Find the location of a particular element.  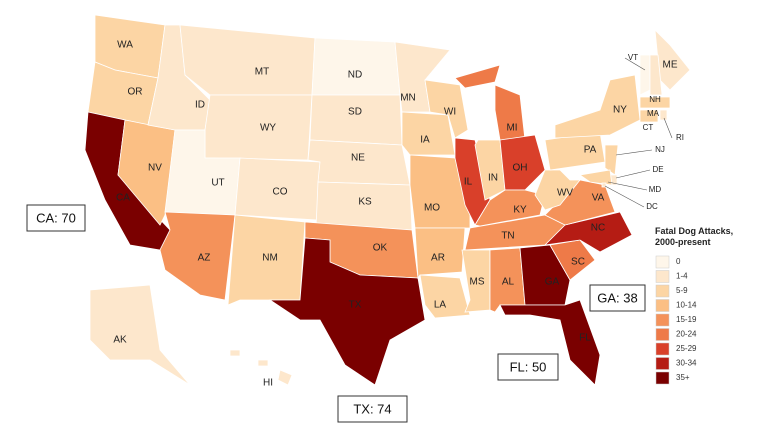

legend-label: 20-24 is located at coordinates (686, 334).